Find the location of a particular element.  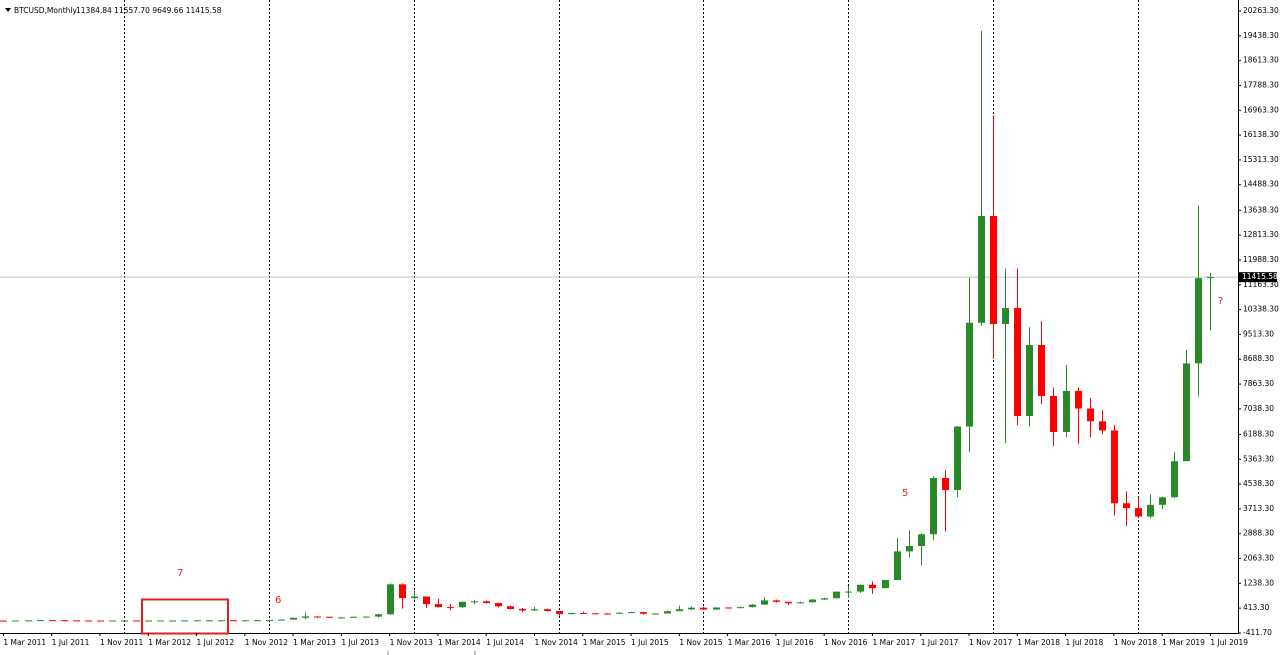

y-tick-label: 15313.30 is located at coordinates (1261, 159).